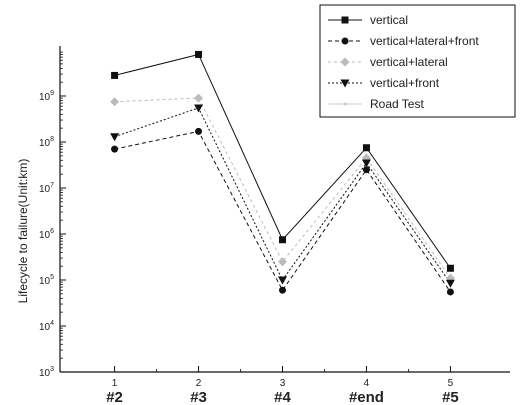  I want to click on x-category-label: #3, so click(198, 397).